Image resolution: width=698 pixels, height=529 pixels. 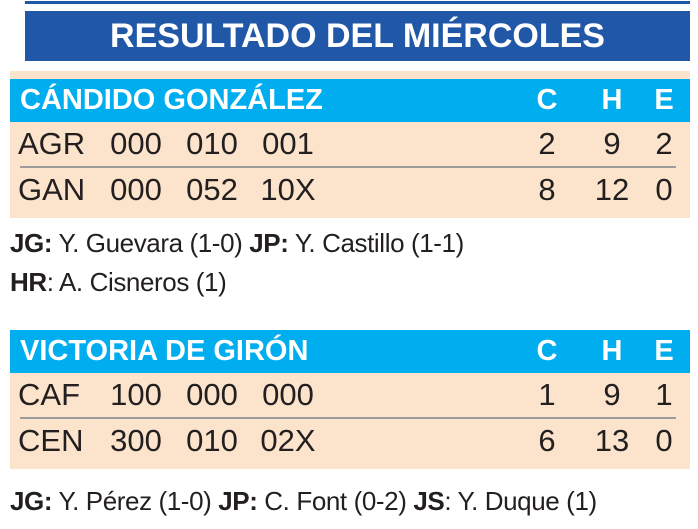 What do you see at coordinates (350, 190) in the screenshot?
I see `table-row: GAN 000 052 10X 8 12 0` at bounding box center [350, 190].